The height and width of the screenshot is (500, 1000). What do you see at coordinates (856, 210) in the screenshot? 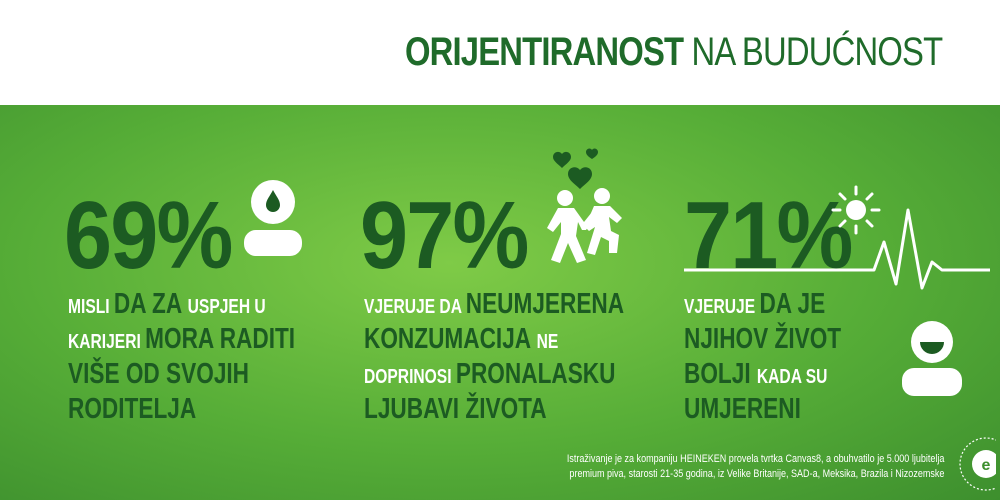
I see `sun-icon` at bounding box center [856, 210].